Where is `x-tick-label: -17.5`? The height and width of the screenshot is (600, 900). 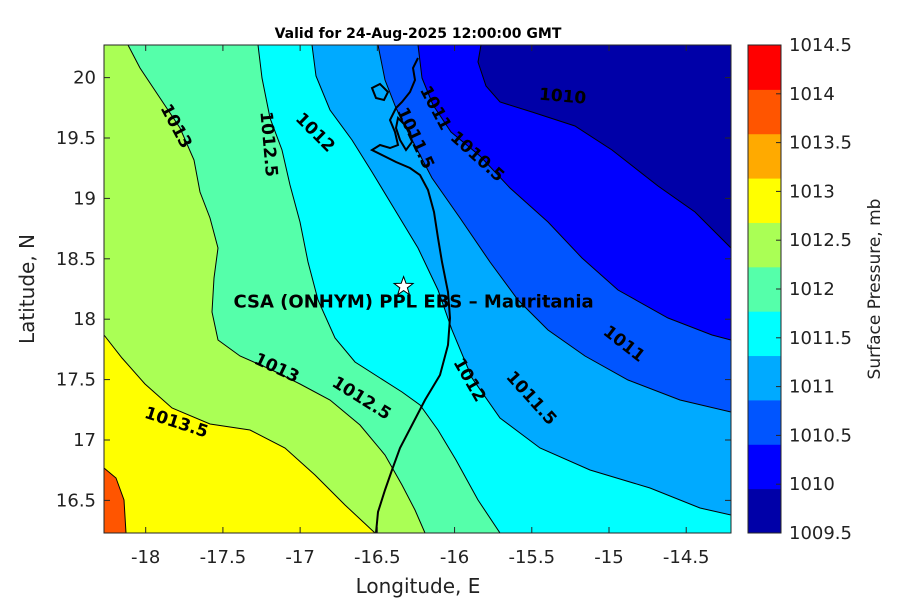
x-tick-label: -17.5 is located at coordinates (223, 557).